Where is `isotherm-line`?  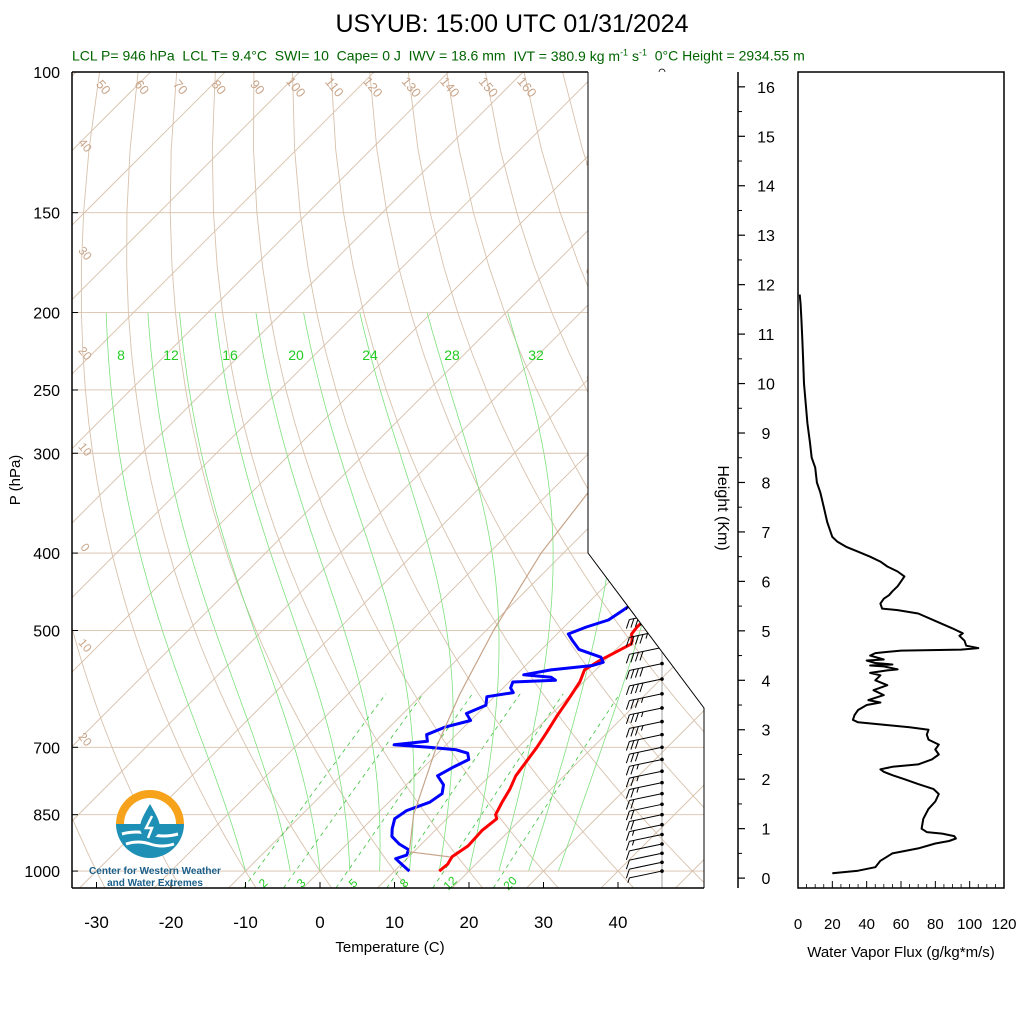 isotherm-line is located at coordinates (186, 186).